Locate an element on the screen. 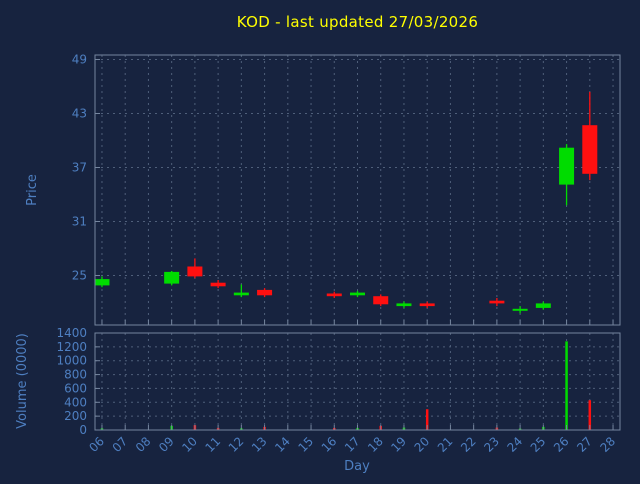 The image size is (640, 484). day-tick-label: 24 is located at coordinates (515, 444).